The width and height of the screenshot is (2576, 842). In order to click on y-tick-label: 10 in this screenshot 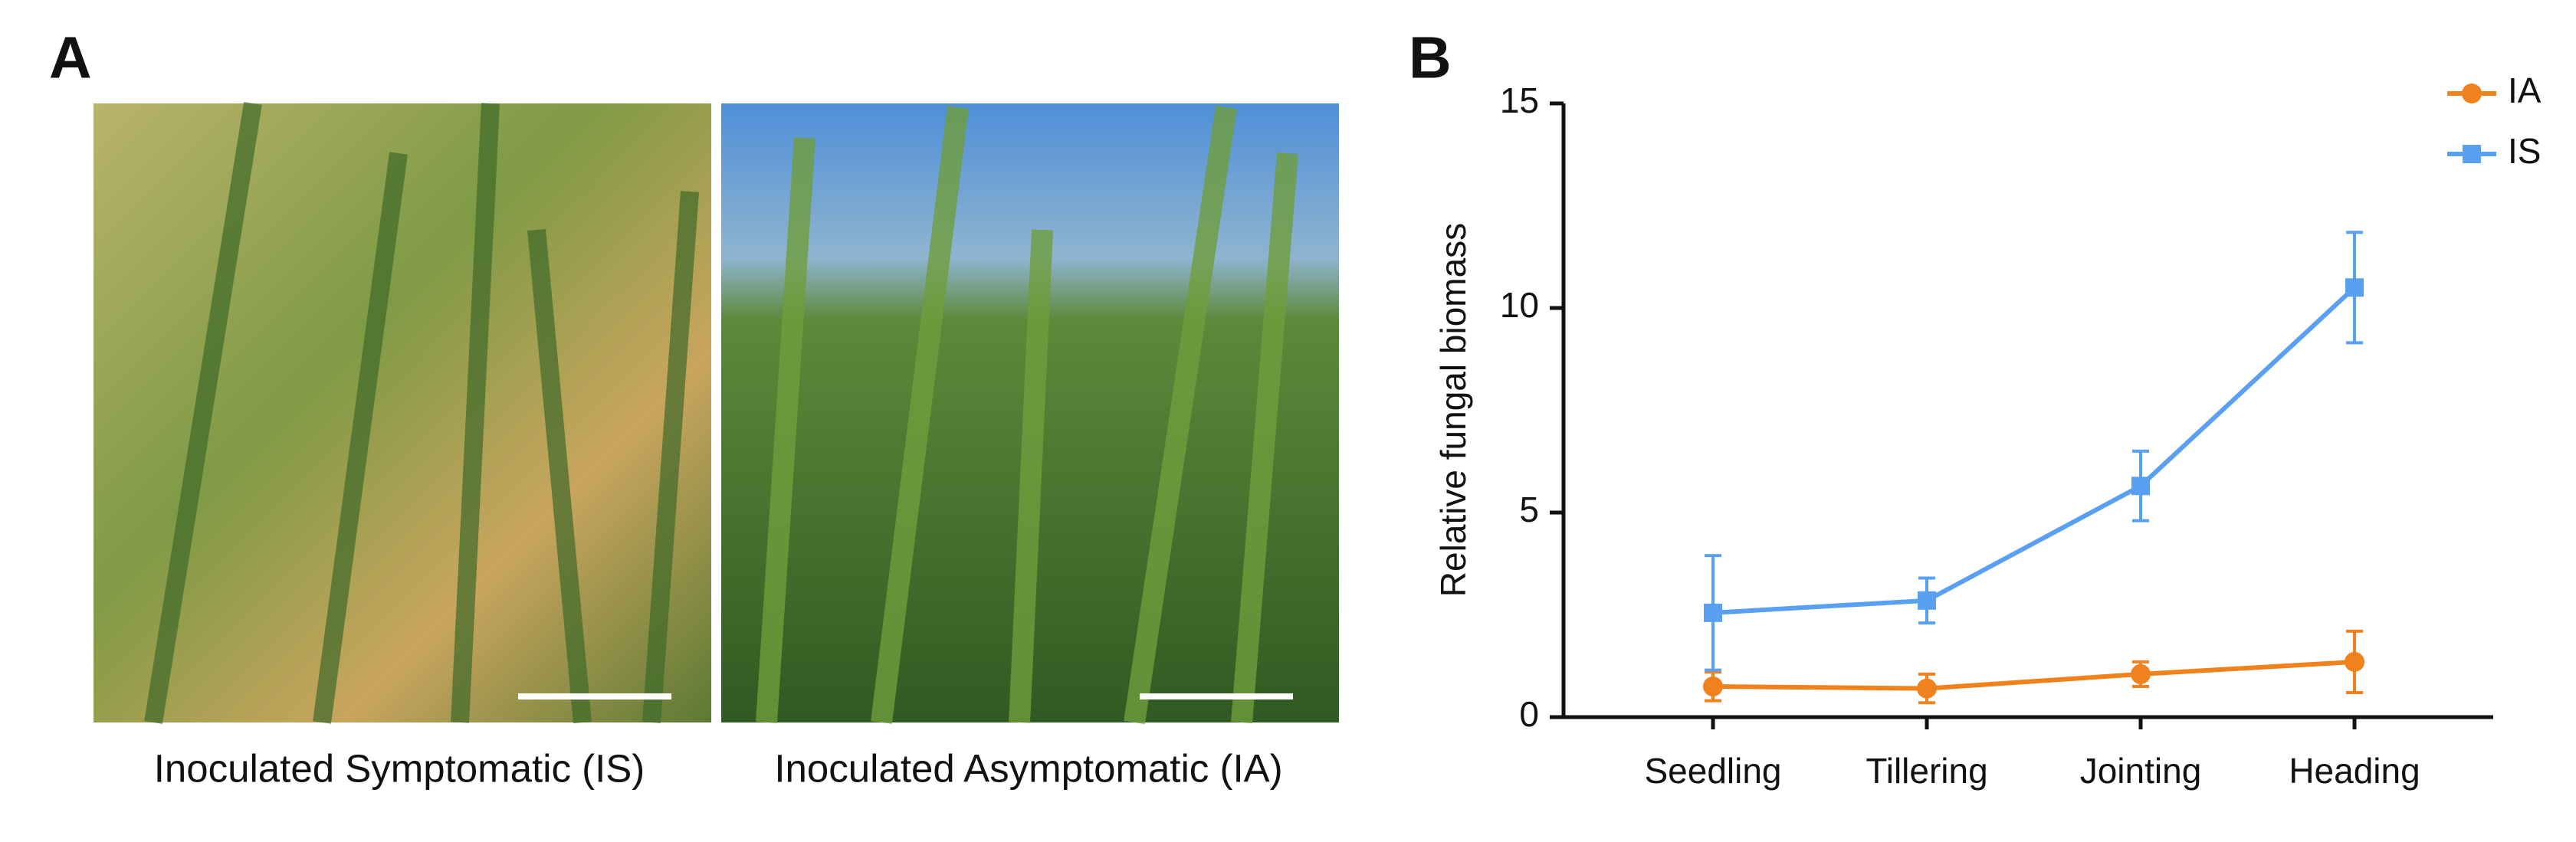, I will do `click(1519, 305)`.